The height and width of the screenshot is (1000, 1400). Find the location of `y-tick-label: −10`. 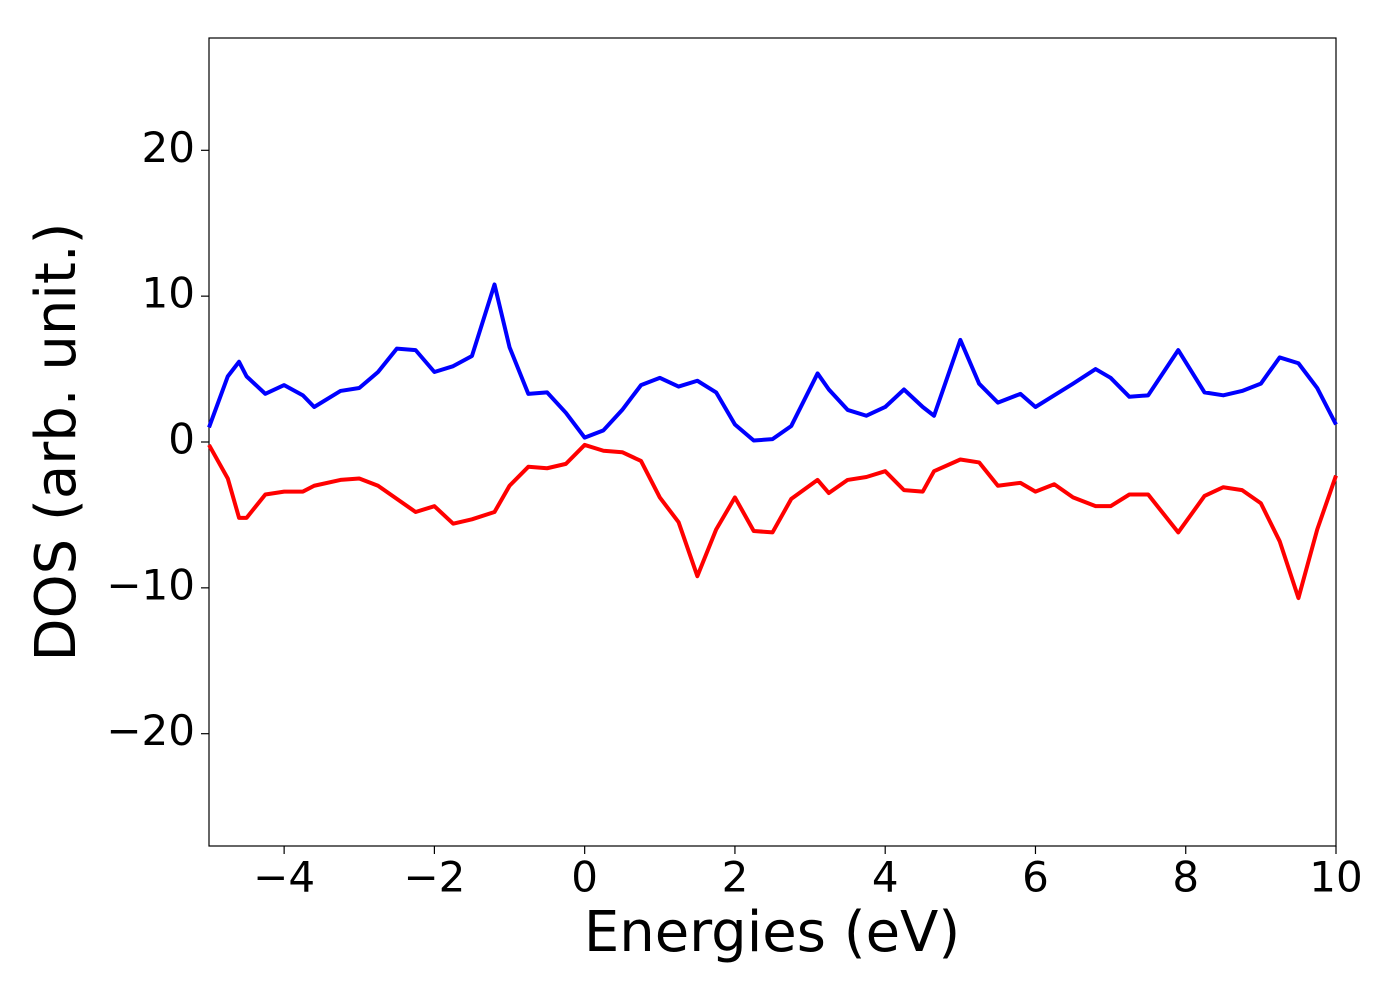

y-tick-label: −10 is located at coordinates (150, 584).